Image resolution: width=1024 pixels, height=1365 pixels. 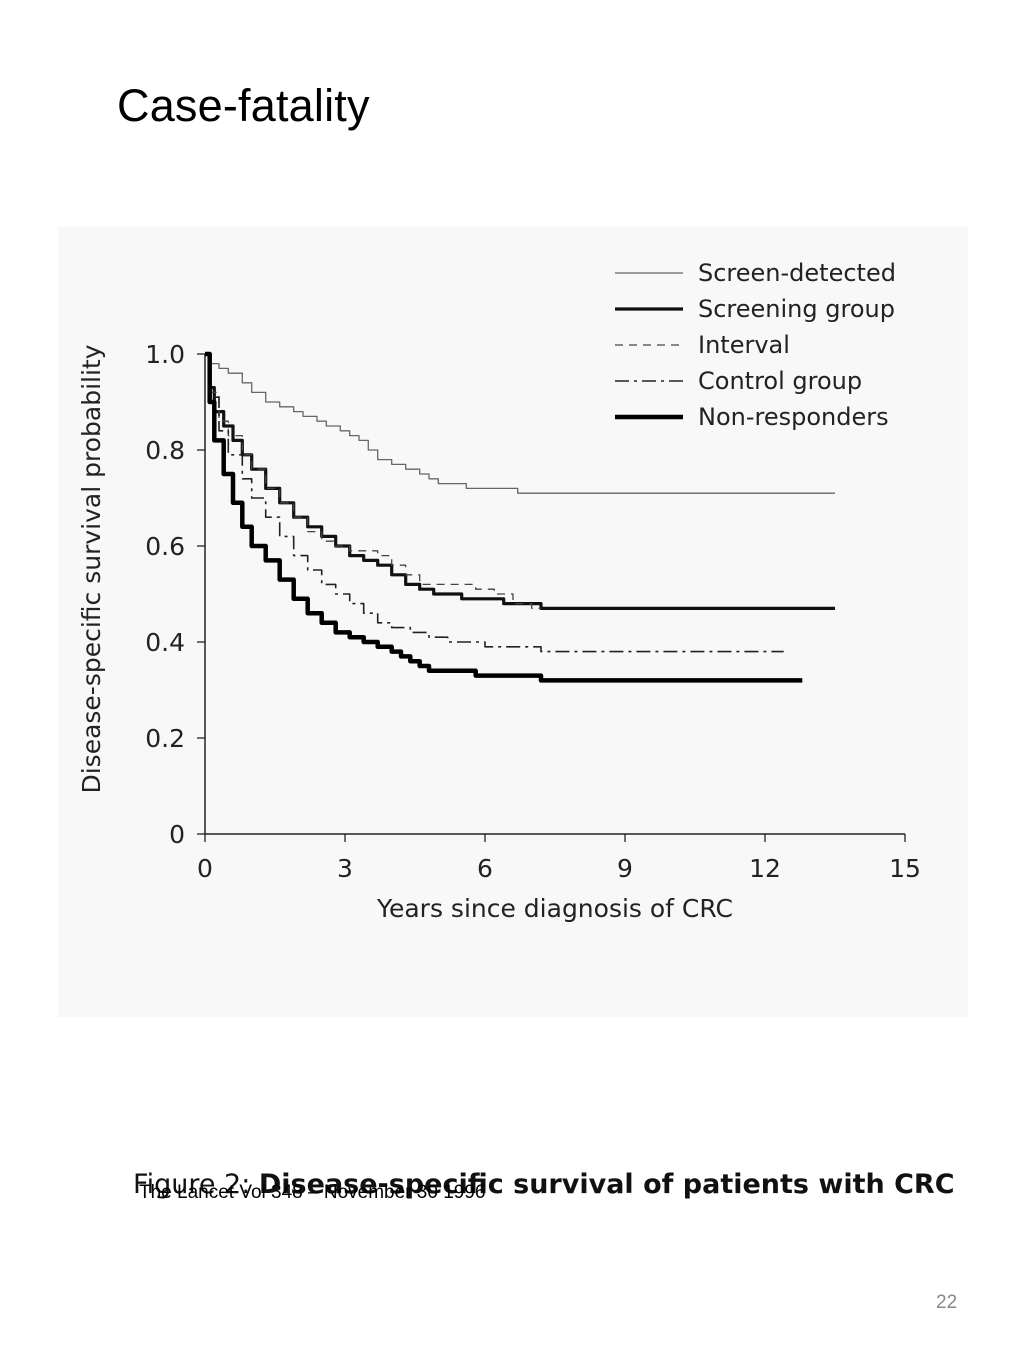 What do you see at coordinates (796, 309) in the screenshot?
I see `legend-label: Screening group` at bounding box center [796, 309].